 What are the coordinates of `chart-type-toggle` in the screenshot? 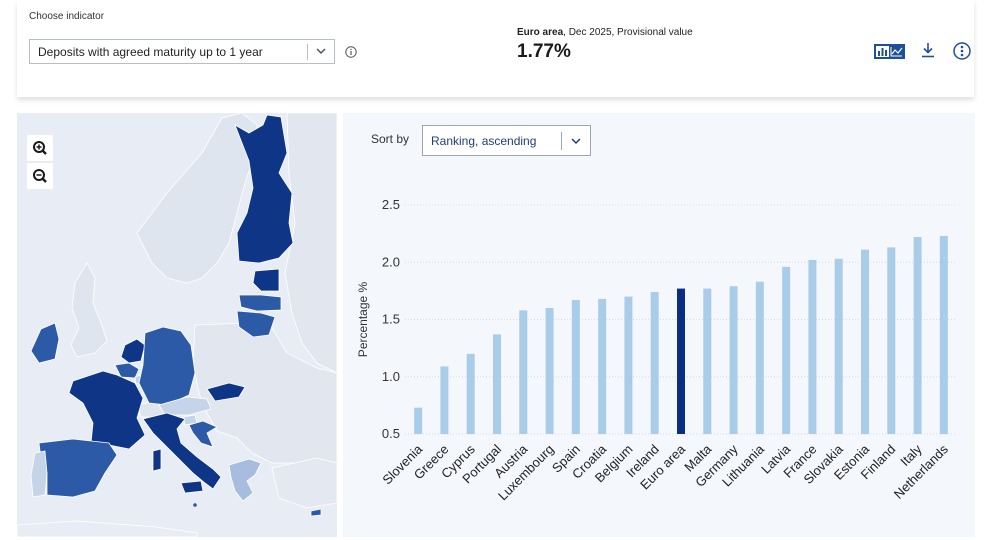 It's located at (889, 51).